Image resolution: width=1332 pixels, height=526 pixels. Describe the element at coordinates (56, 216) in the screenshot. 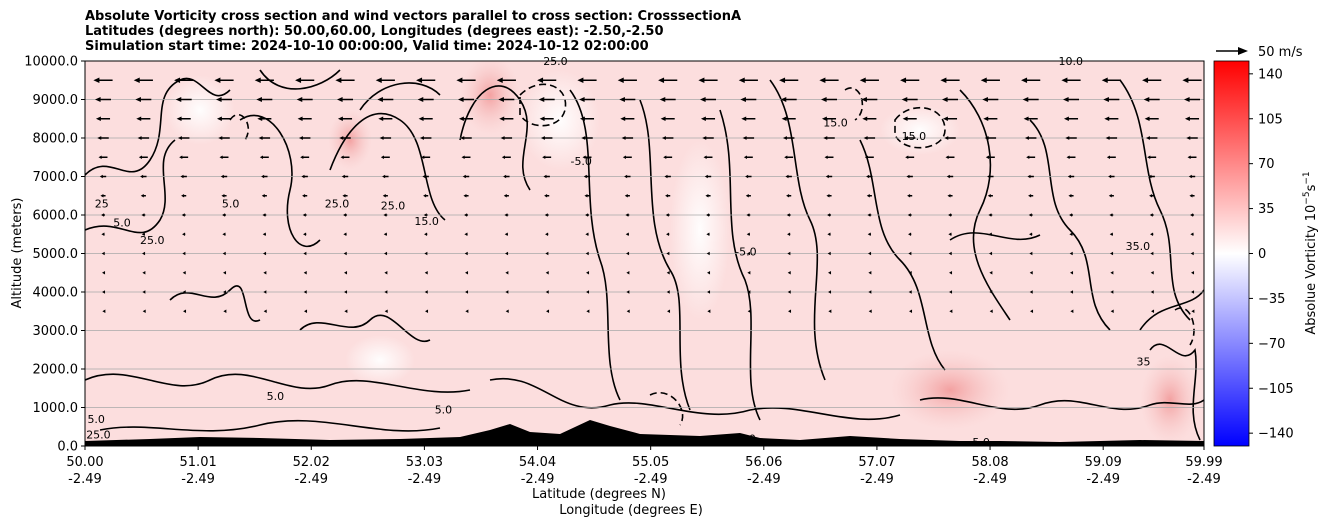

I see `y-tick-label: 6000.0` at that location.